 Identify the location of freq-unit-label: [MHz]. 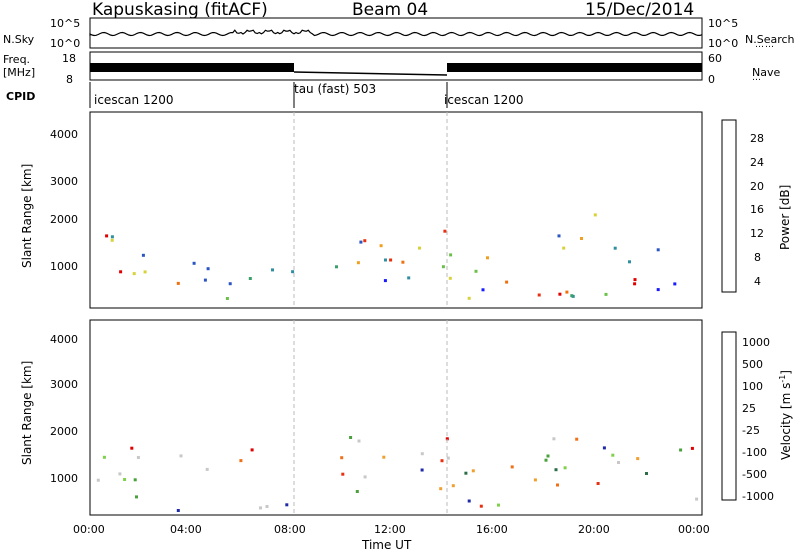
(19, 72).